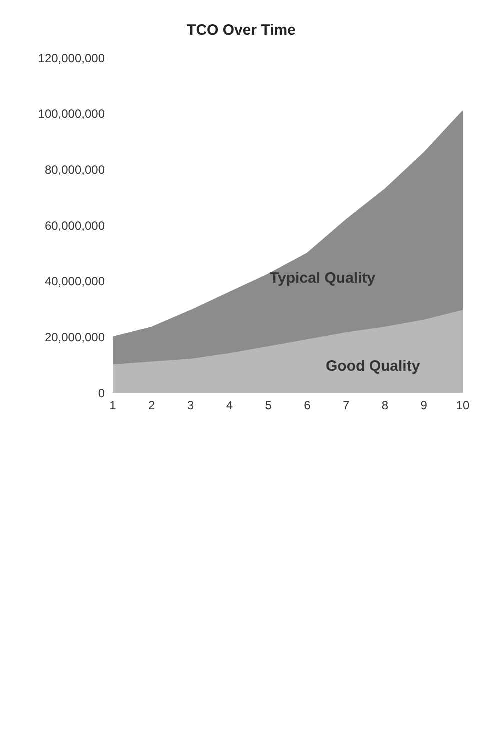 The width and height of the screenshot is (483, 740). I want to click on chart-title: TCO Over Time, so click(241, 30).